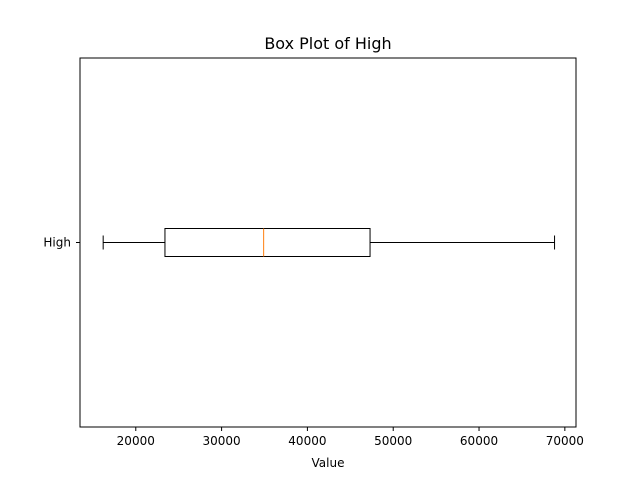 The height and width of the screenshot is (480, 640). What do you see at coordinates (307, 441) in the screenshot?
I see `x-tick-label: 40000` at bounding box center [307, 441].